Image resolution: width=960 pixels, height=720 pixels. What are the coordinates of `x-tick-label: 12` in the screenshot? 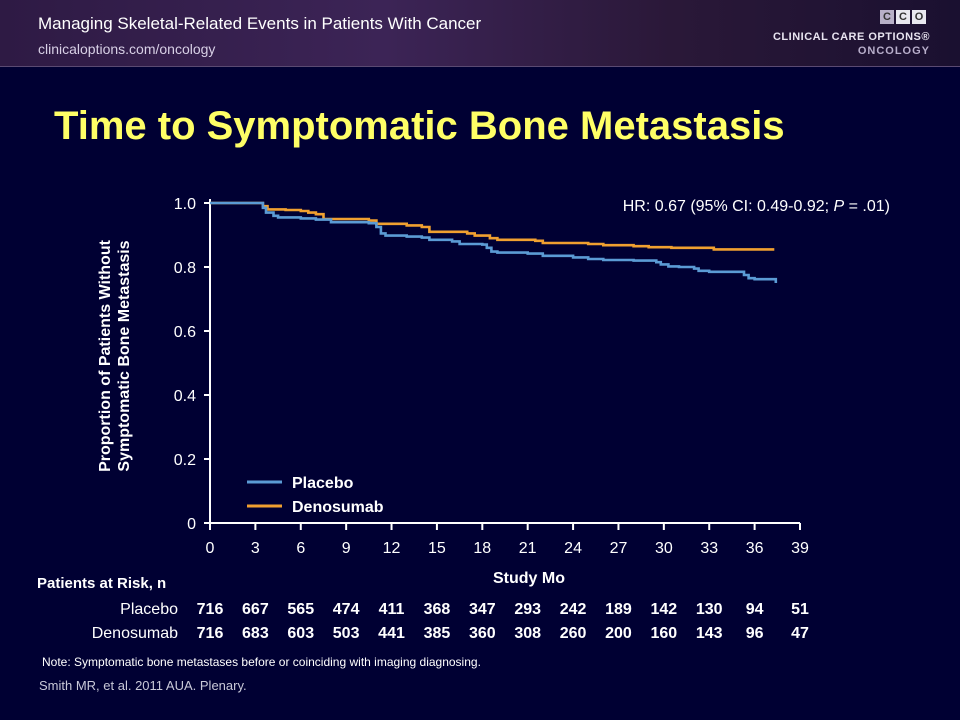 It's located at (392, 548).